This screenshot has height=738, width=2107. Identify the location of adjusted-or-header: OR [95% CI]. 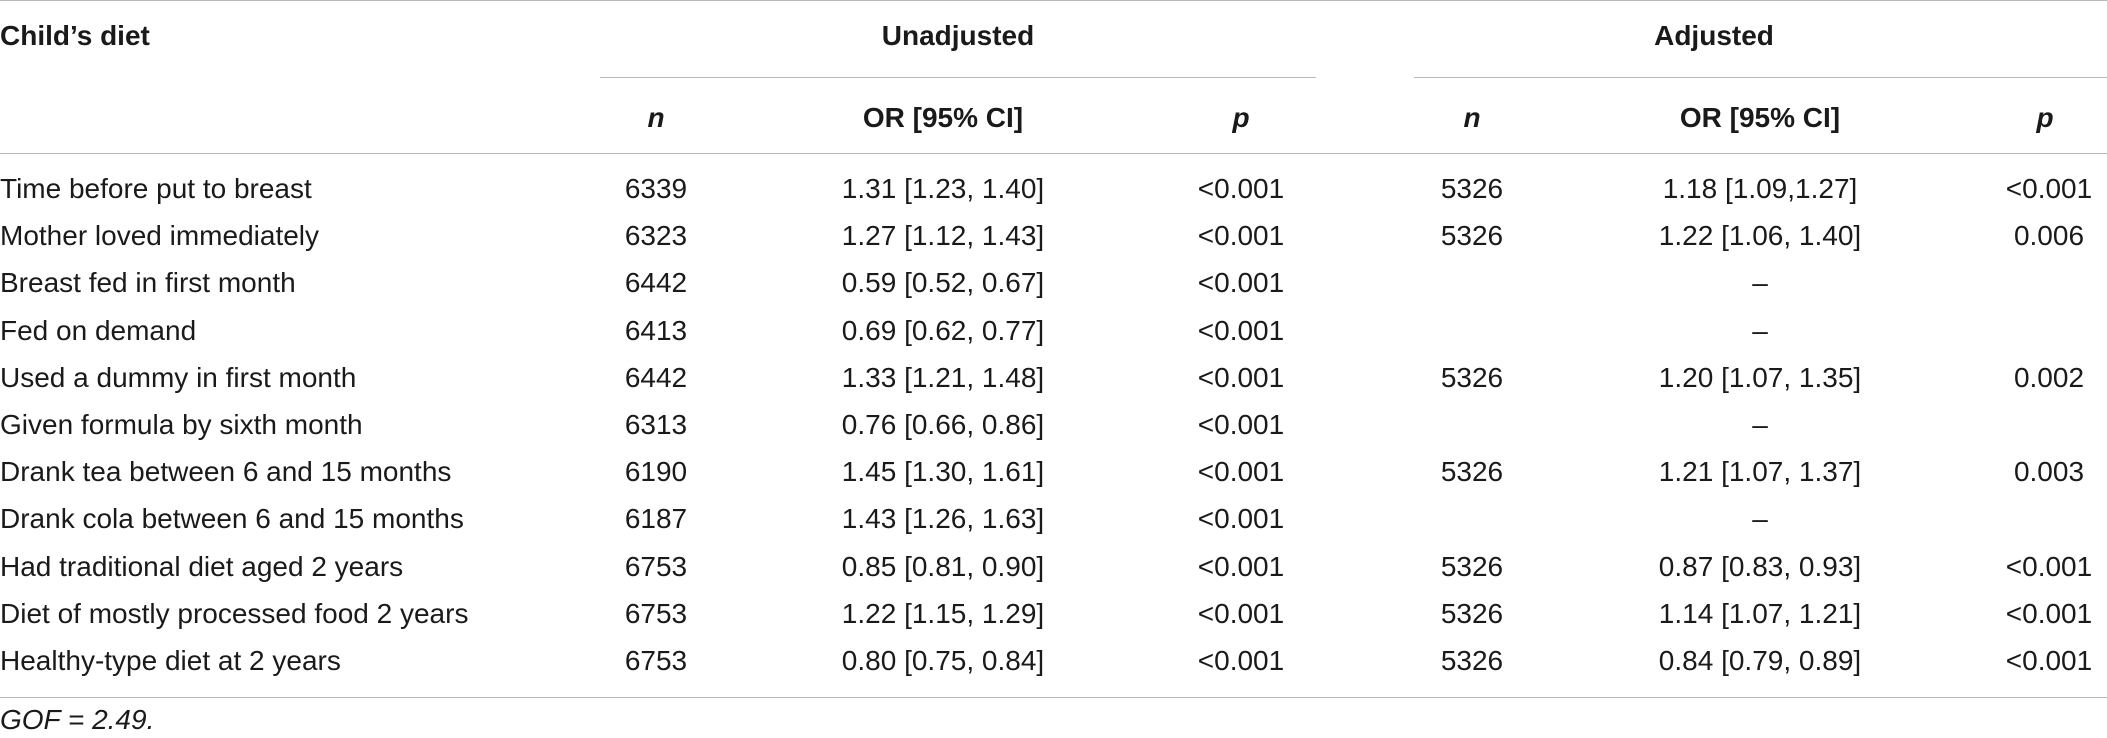
(1760, 117).